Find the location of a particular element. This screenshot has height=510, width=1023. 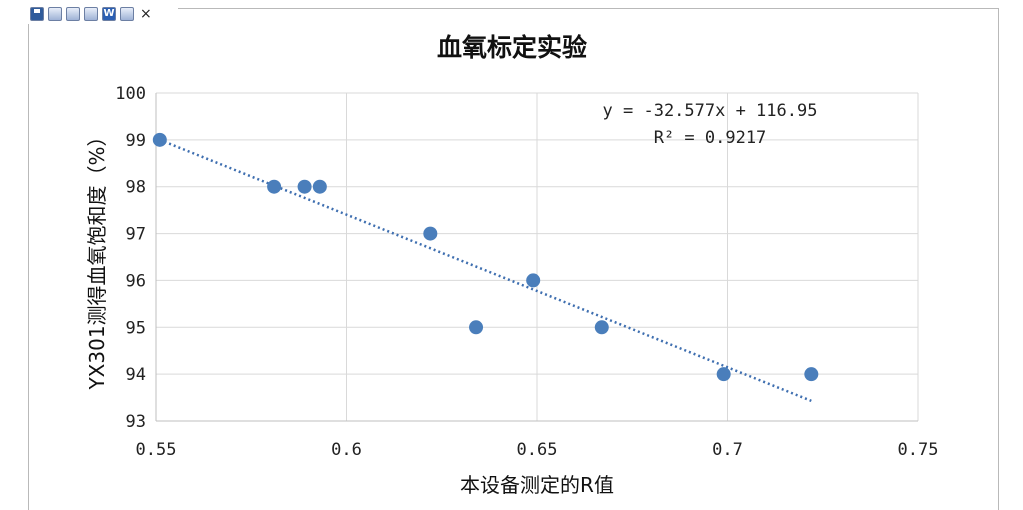

edit-icon is located at coordinates (127, 14).